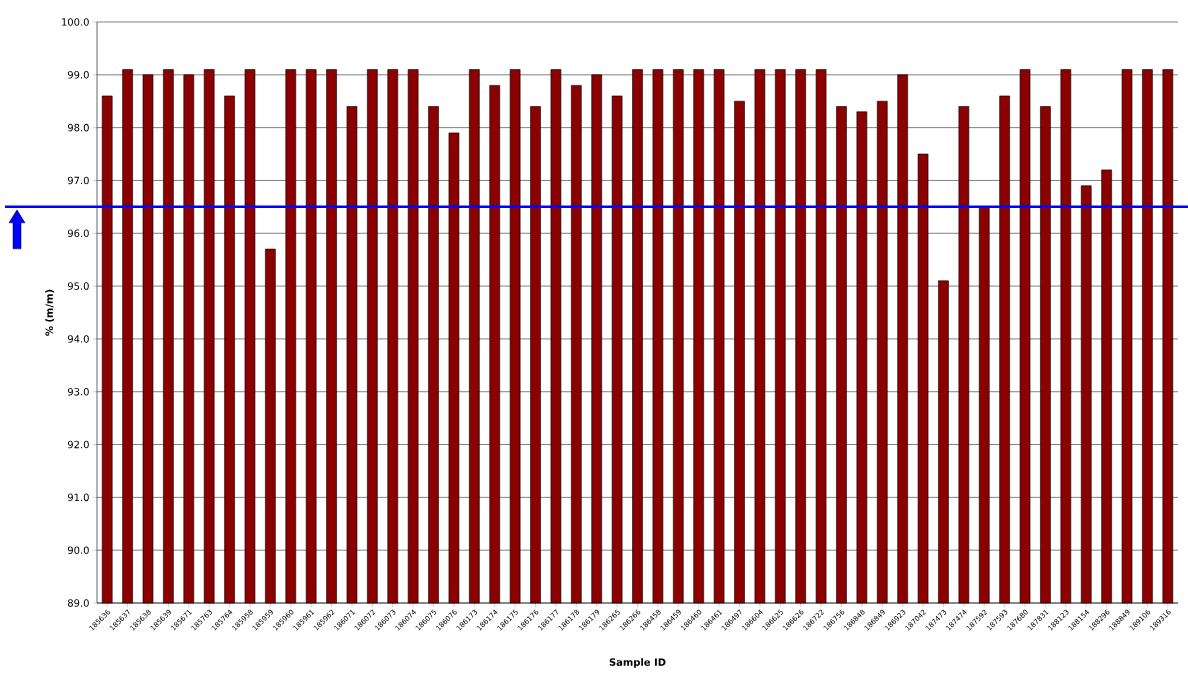 Image resolution: width=1188 pixels, height=675 pixels. What do you see at coordinates (78, 550) in the screenshot?
I see `y-tick-label: 90.0` at bounding box center [78, 550].